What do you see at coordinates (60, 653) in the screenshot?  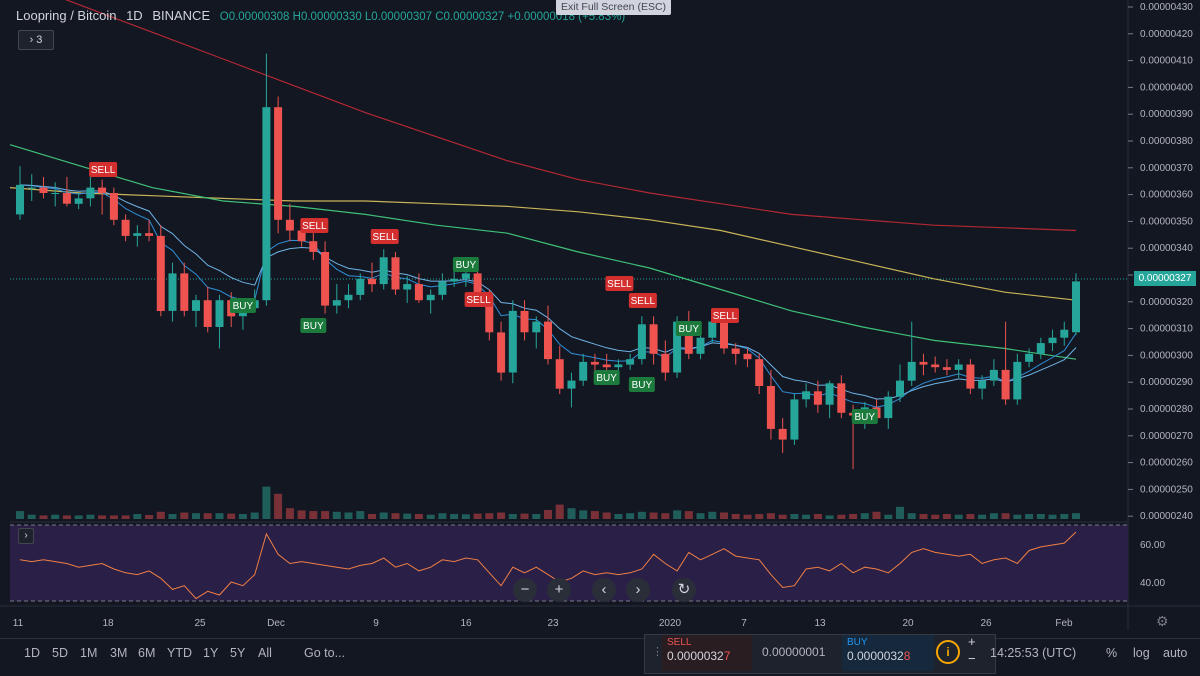 I see `timeframe-5d-button: 5D` at bounding box center [60, 653].